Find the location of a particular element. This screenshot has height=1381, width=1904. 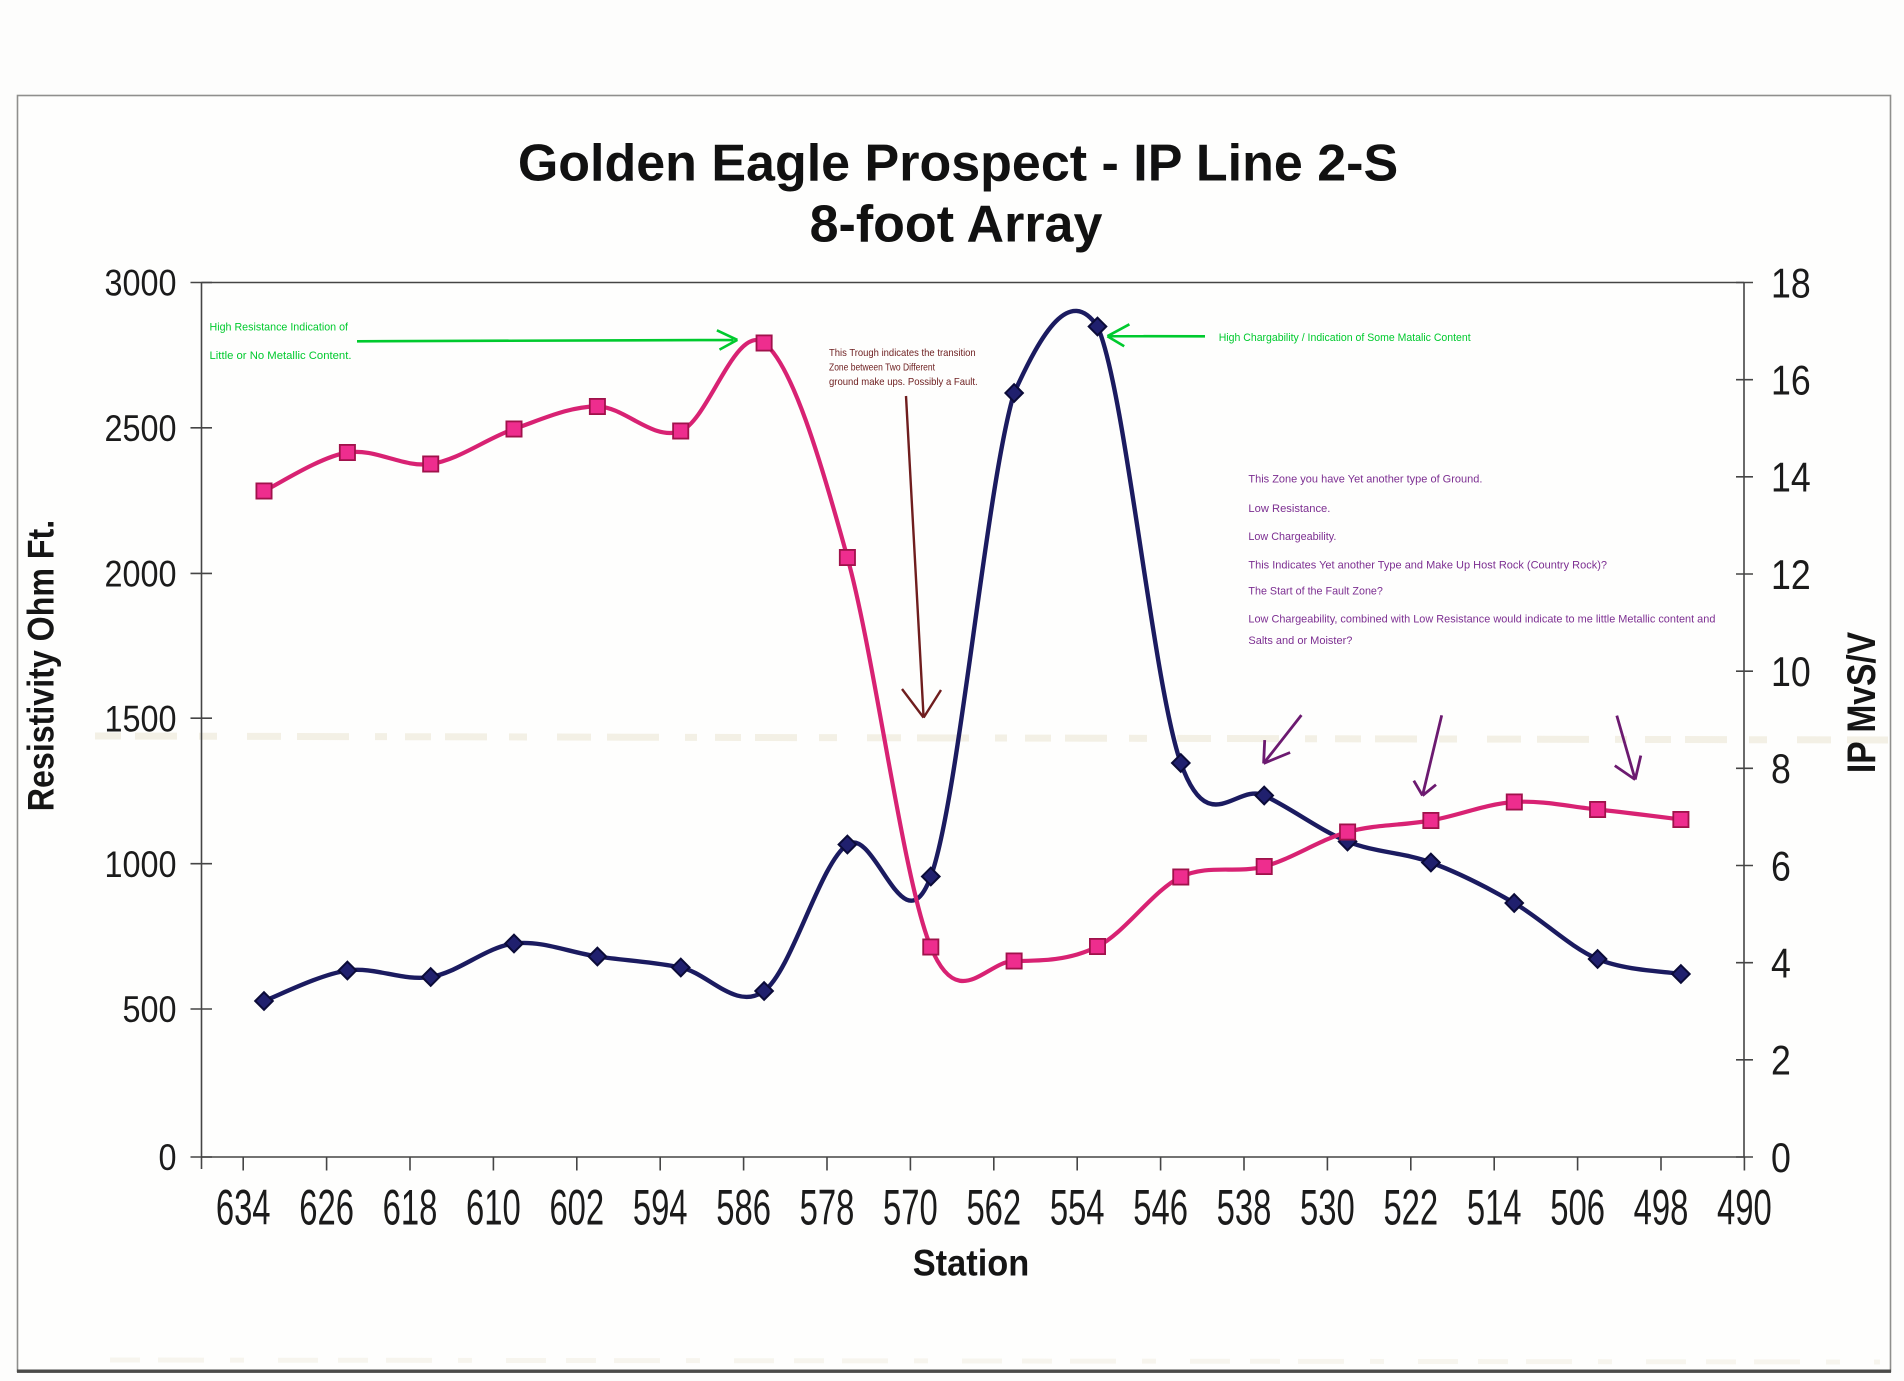

svg-text: 12 is located at coordinates (1791, 575).